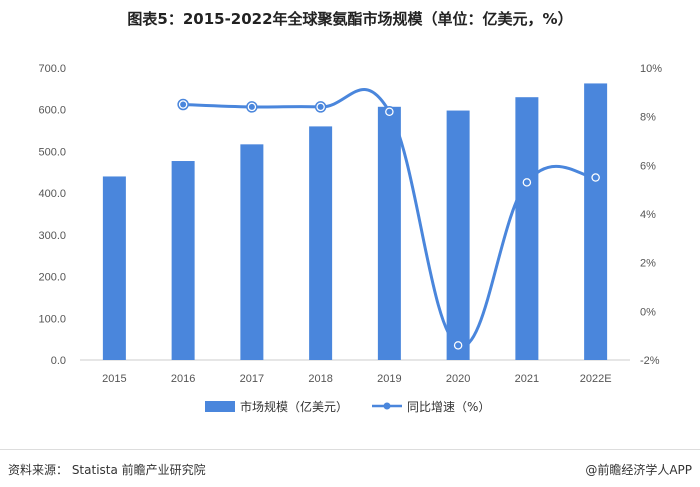  I want to click on right-tick-label: 0%, so click(648, 312).